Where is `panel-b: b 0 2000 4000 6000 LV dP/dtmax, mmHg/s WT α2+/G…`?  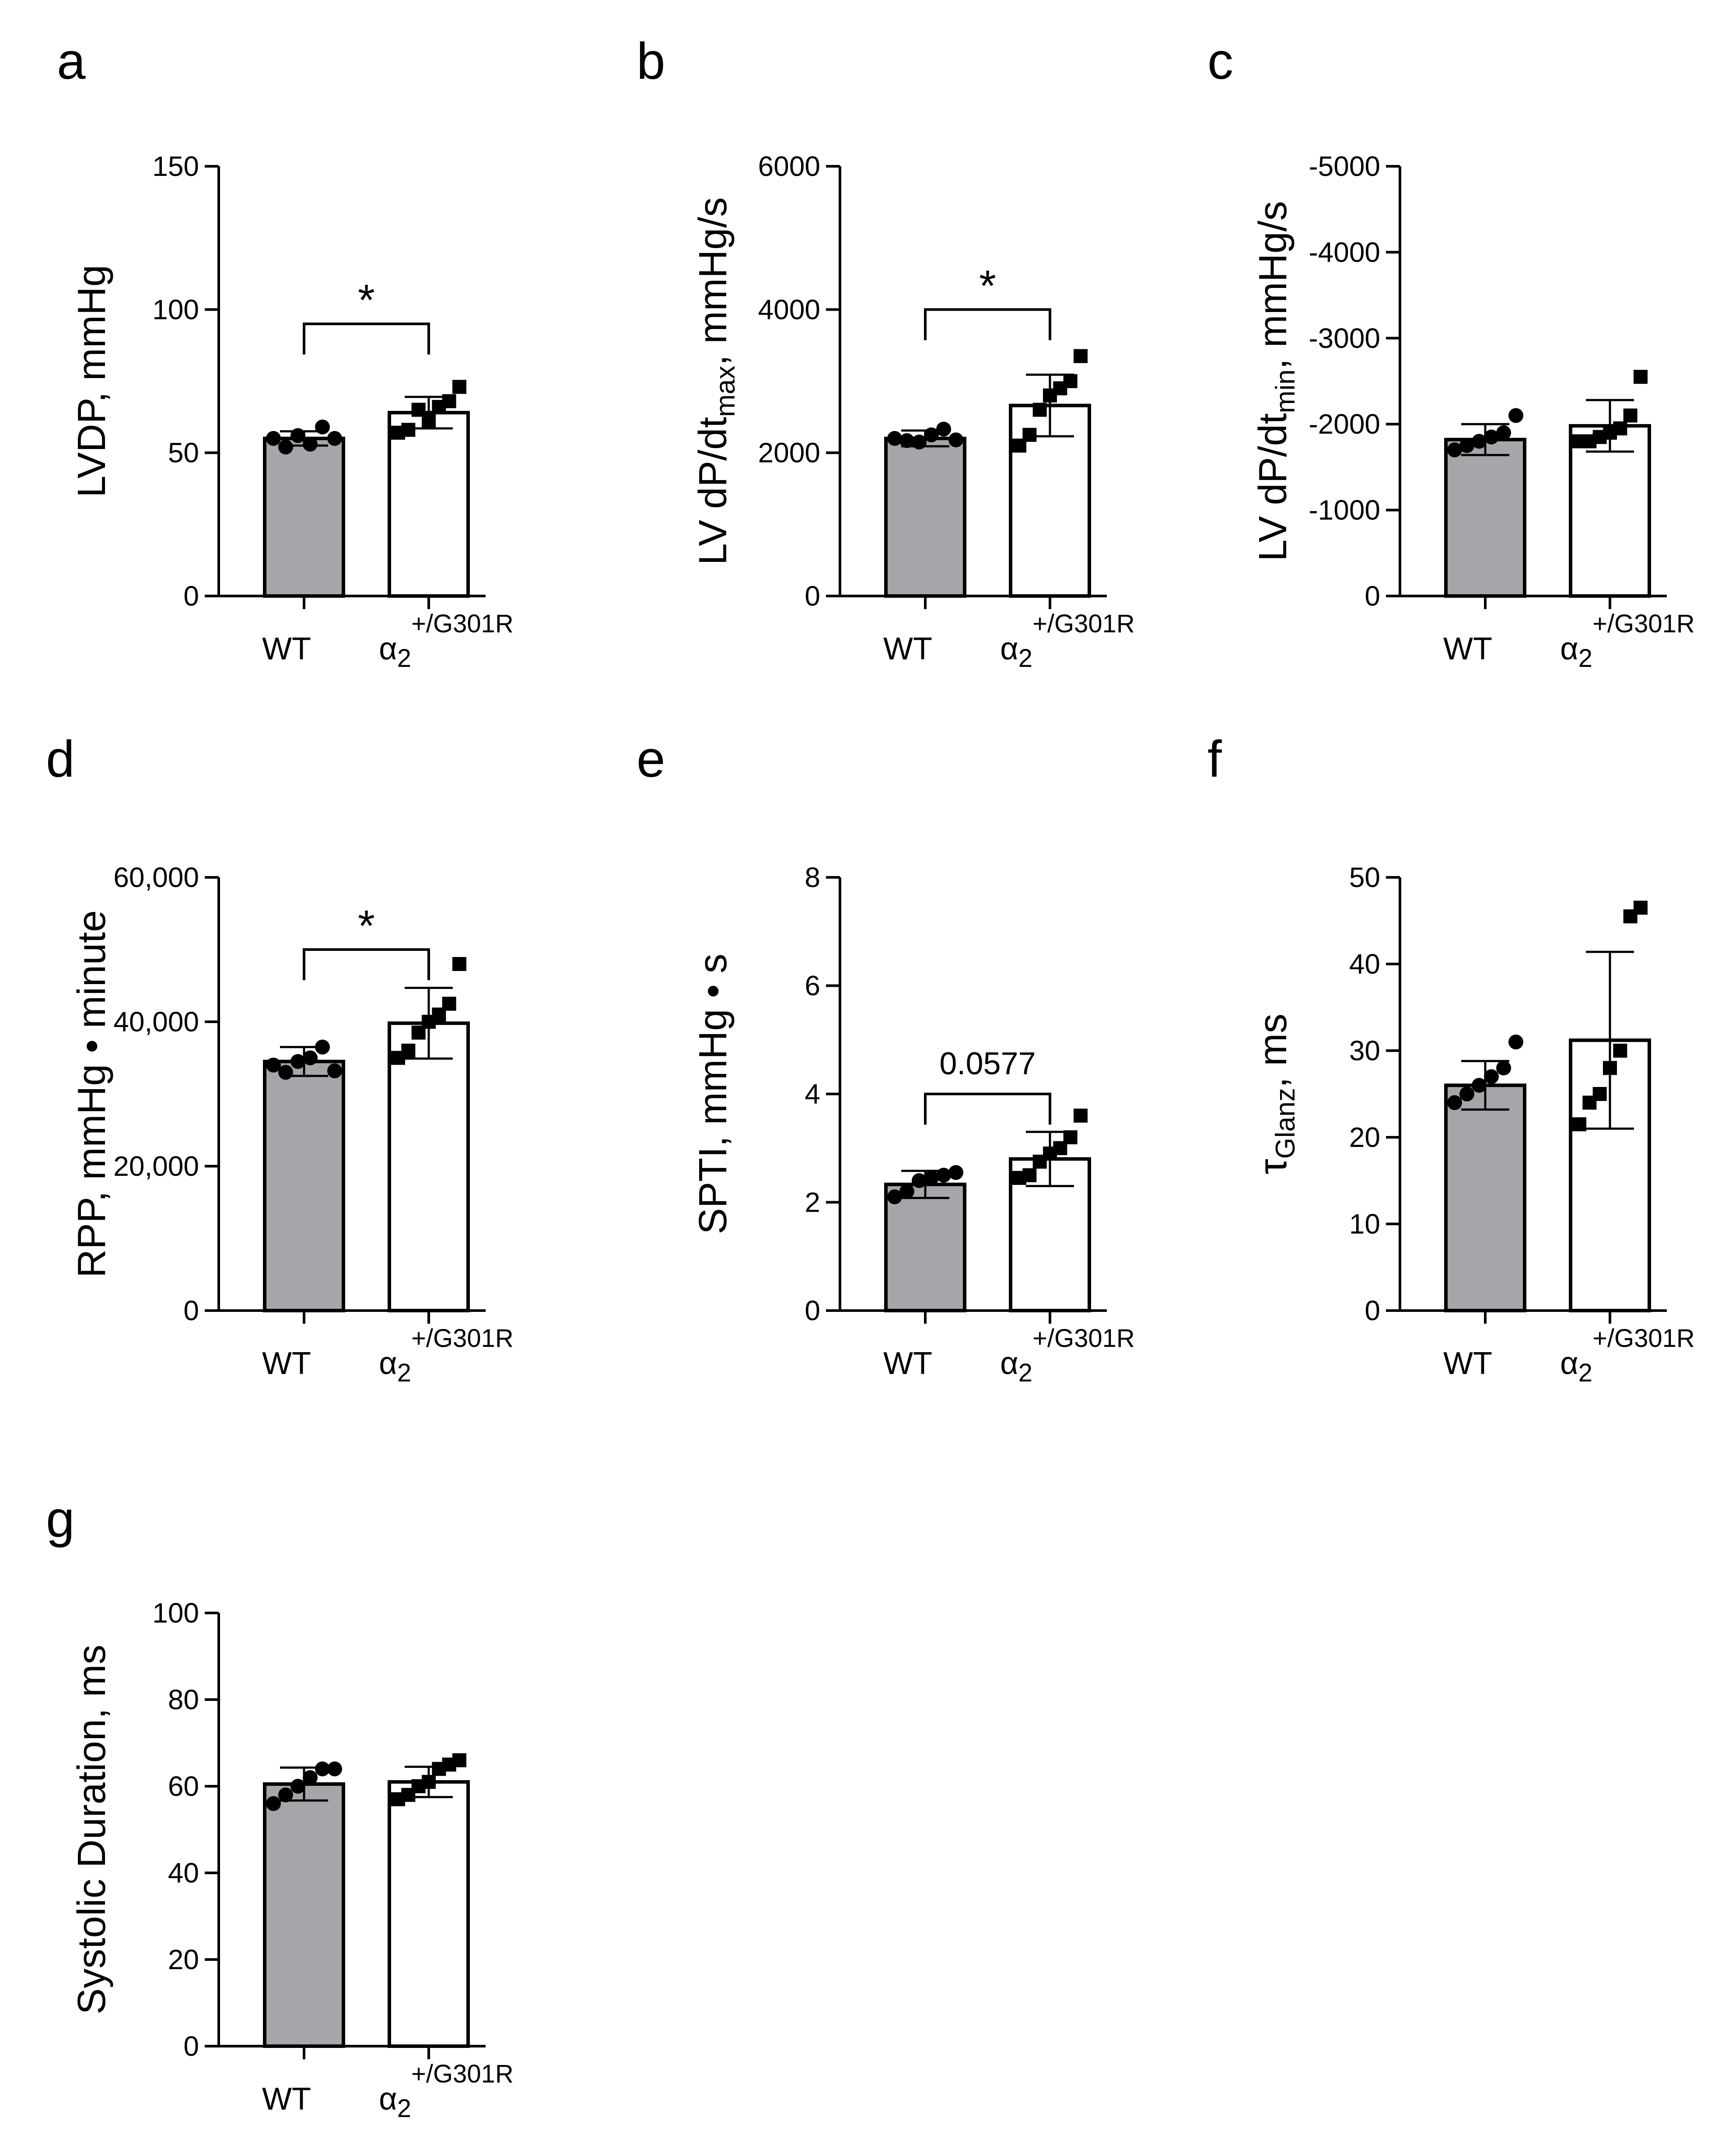 panel-b: b 0 2000 4000 6000 LV dP/dtmax, mmHg/s WT α2+/G… is located at coordinates (886, 352).